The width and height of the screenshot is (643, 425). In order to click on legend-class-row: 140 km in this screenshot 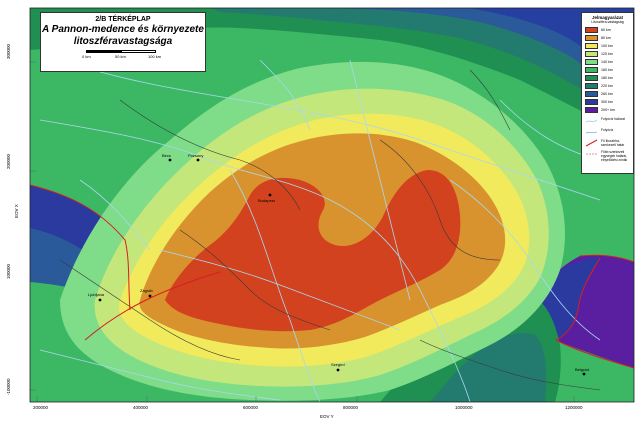, I will do `click(607, 62)`.